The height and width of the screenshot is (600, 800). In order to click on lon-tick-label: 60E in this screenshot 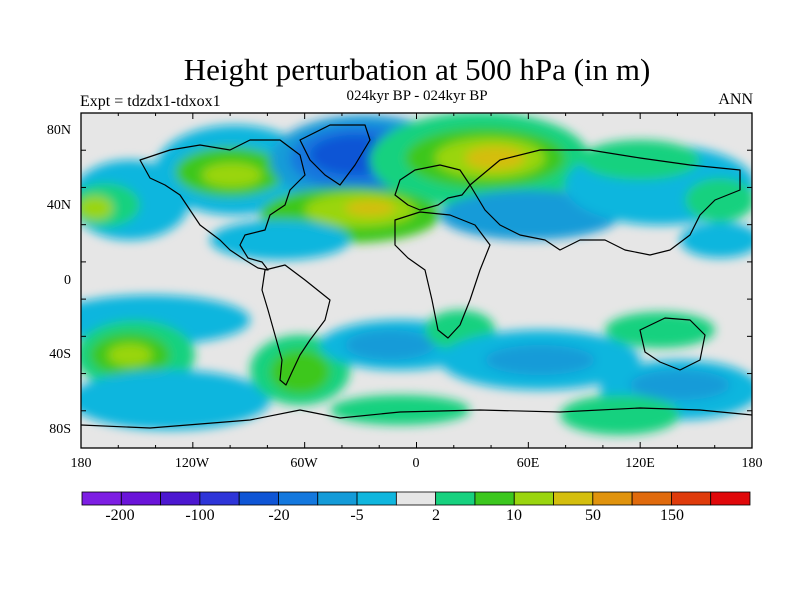, I will do `click(528, 463)`.